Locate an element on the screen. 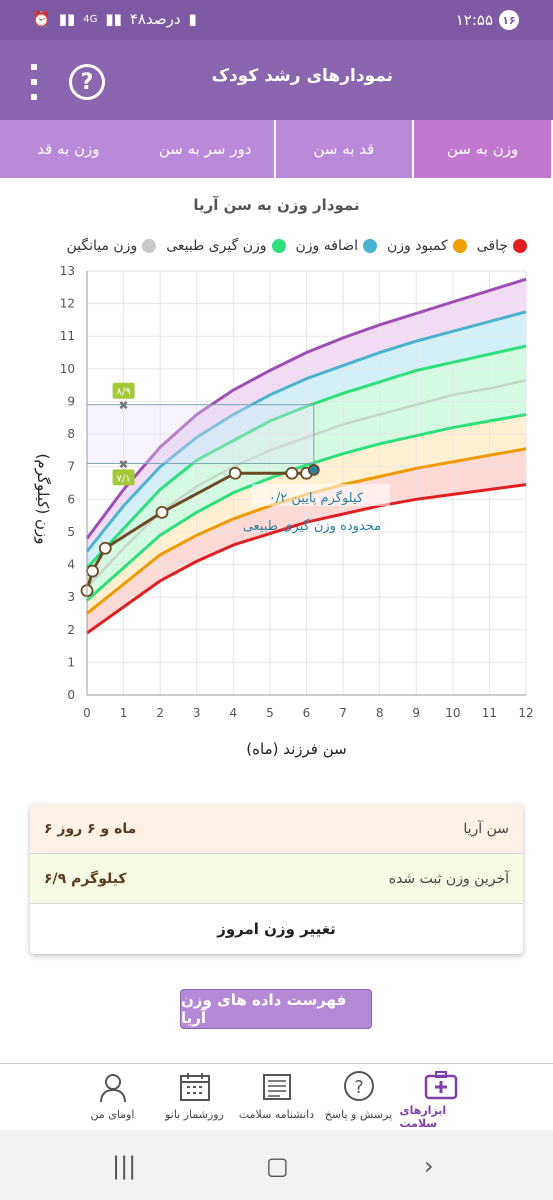  child-series is located at coordinates (200, 531).